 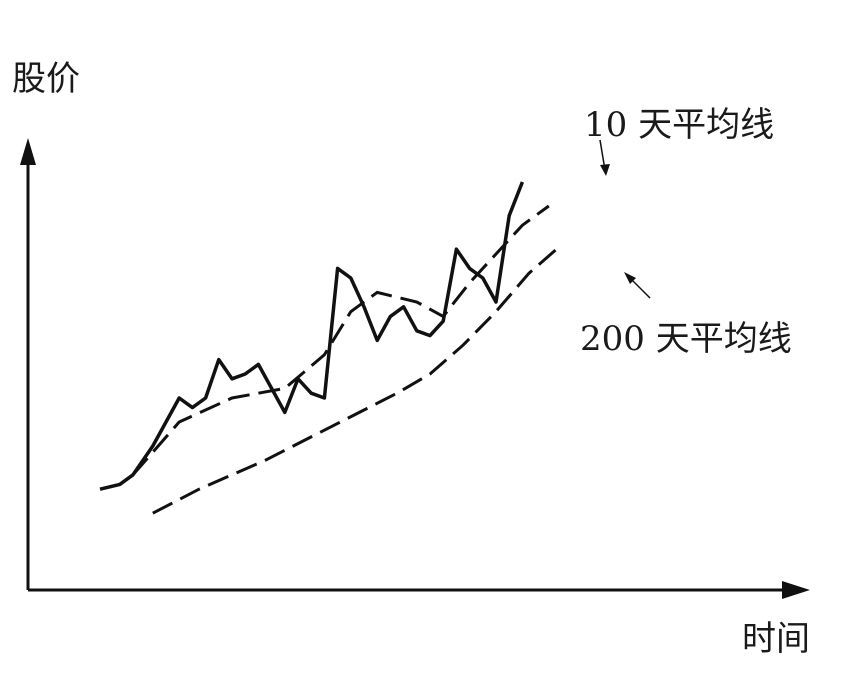 I want to click on annotation-200-day-average: 200 天平均线, so click(x=686, y=339).